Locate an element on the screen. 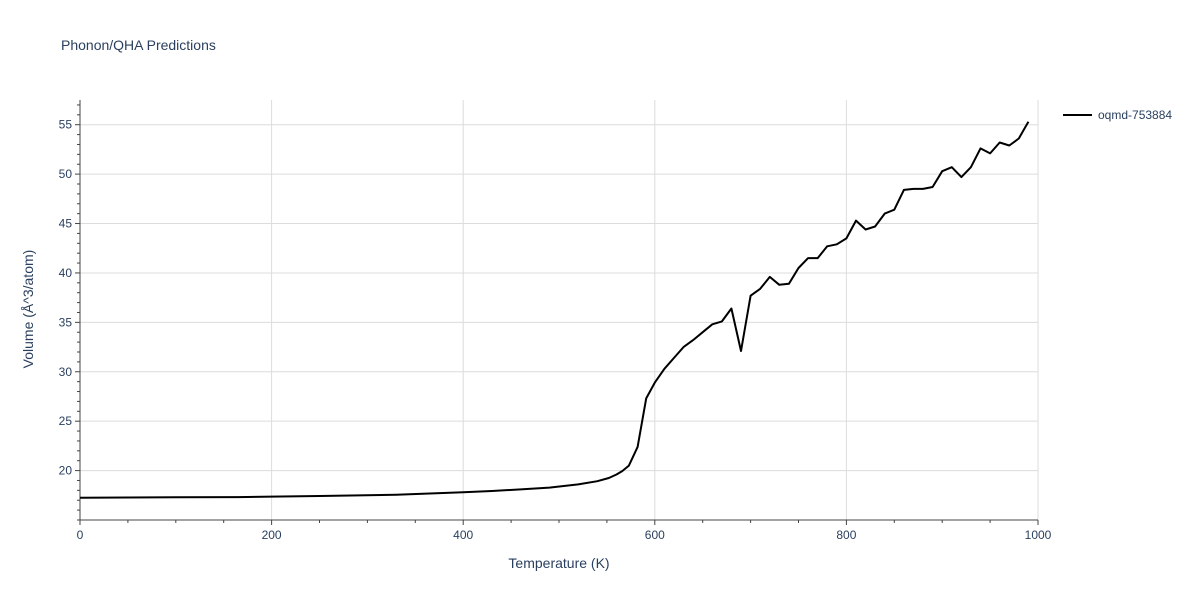 The width and height of the screenshot is (1200, 600). x-tick-label: 800 is located at coordinates (846, 535).